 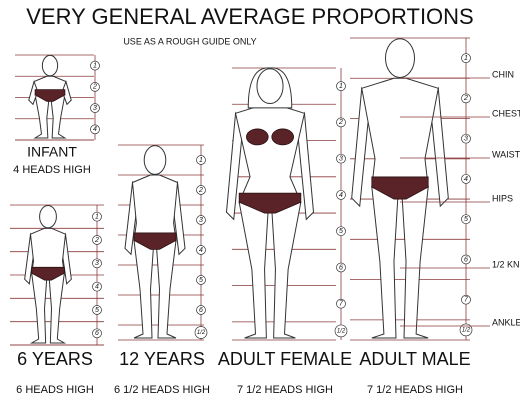 I want to click on figure-caption: 6 1/2 HEADS HIGH, so click(x=162, y=390).